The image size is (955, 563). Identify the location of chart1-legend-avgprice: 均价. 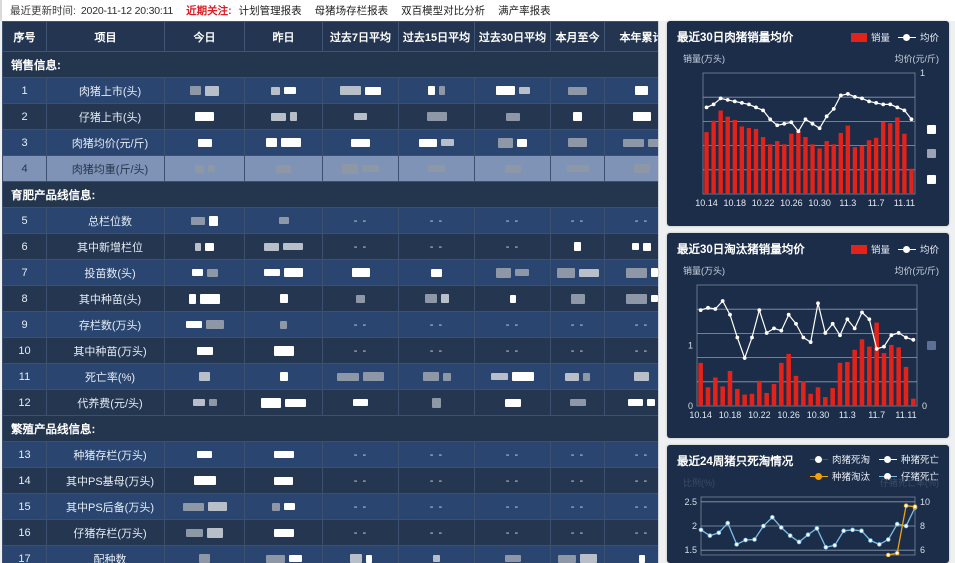
(918, 37).